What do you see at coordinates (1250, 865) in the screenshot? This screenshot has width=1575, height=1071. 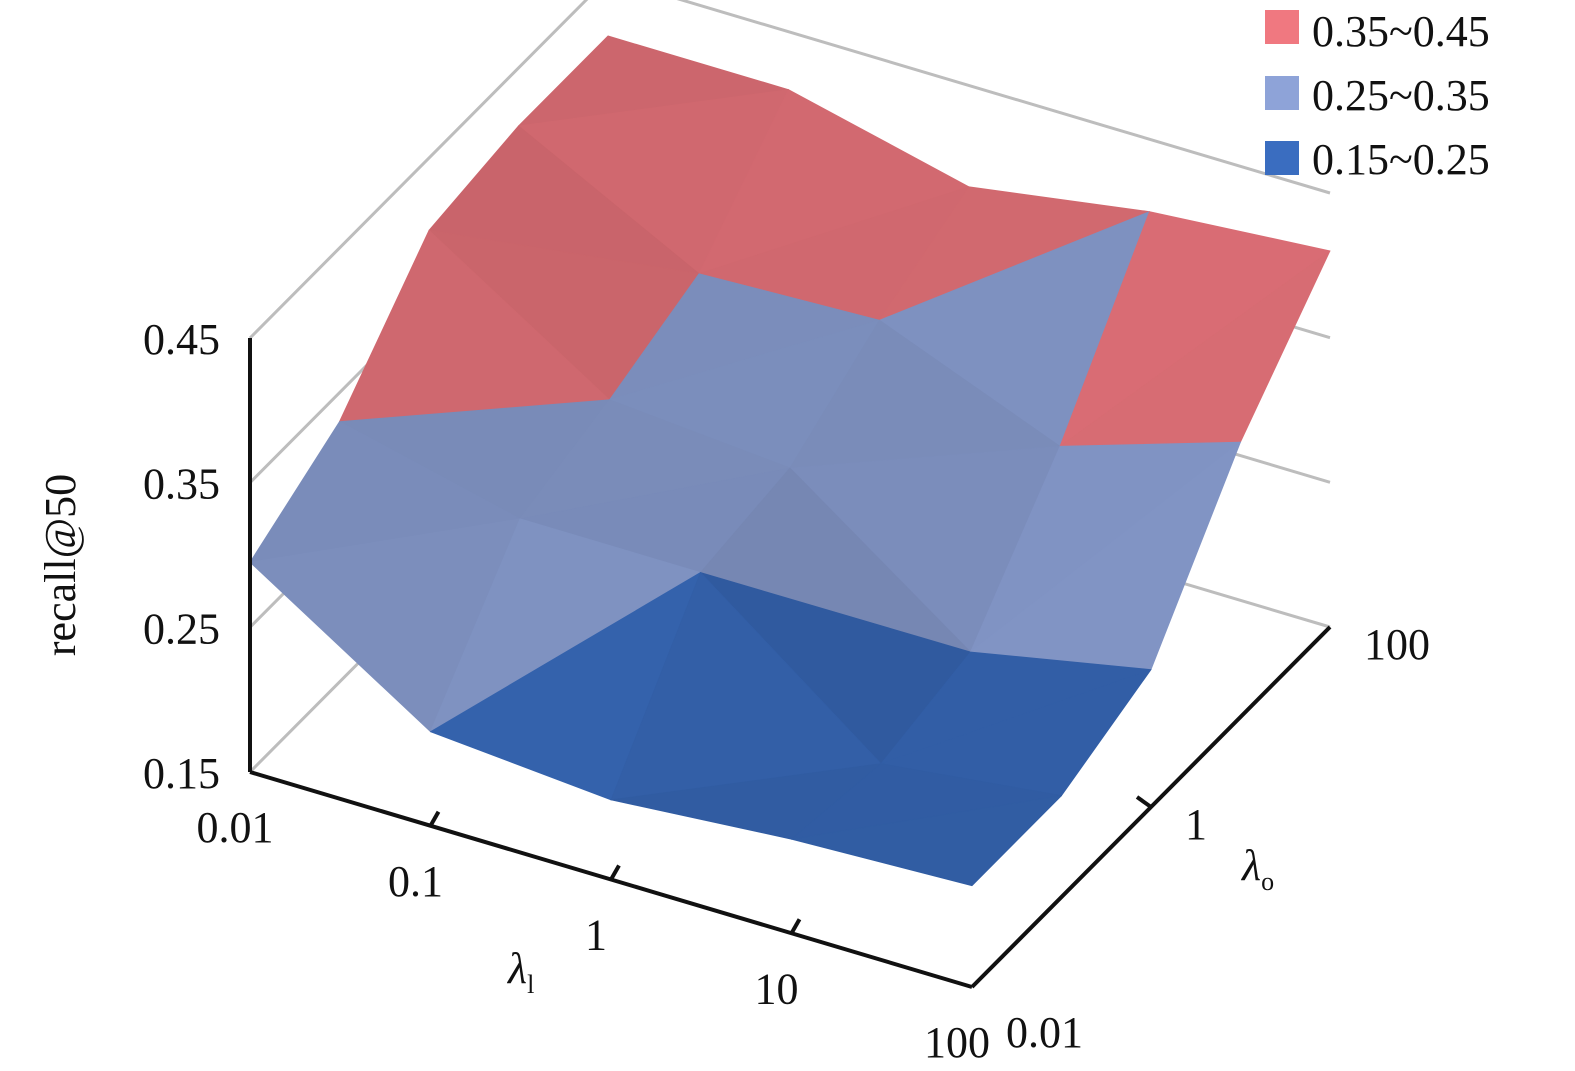 I see `y-axis-title-symbol: λ` at bounding box center [1250, 865].